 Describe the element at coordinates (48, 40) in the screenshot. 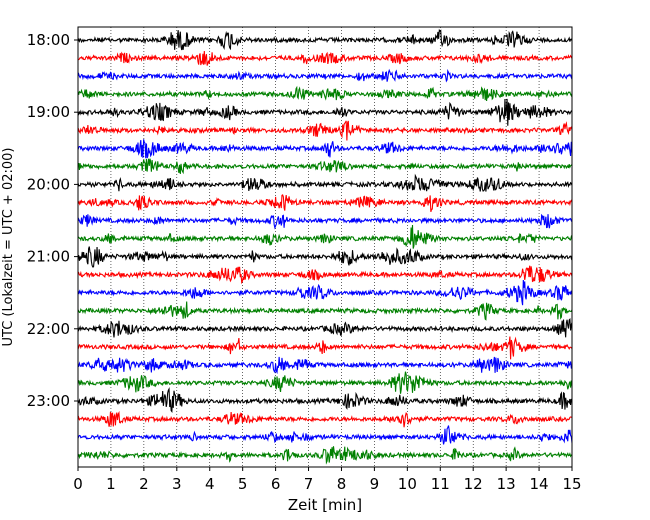

I see `y-tick-label: 18:00` at that location.